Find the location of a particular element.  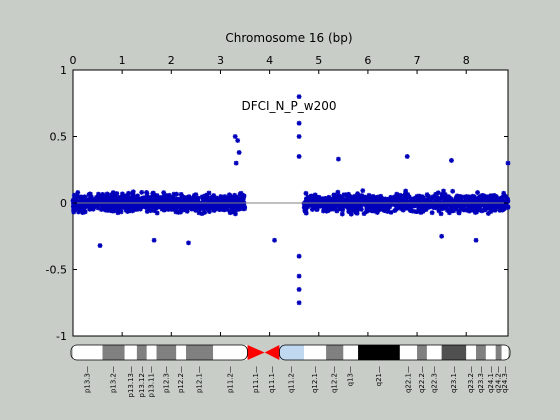

y-tick-label: 0.5 is located at coordinates (59, 137).